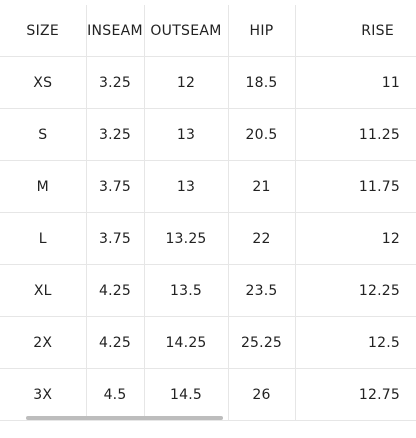 Image resolution: width=416 pixels, height=438 pixels. I want to click on table-row: 2X 4.25 14.25 25.25 12.5, so click(208, 342).